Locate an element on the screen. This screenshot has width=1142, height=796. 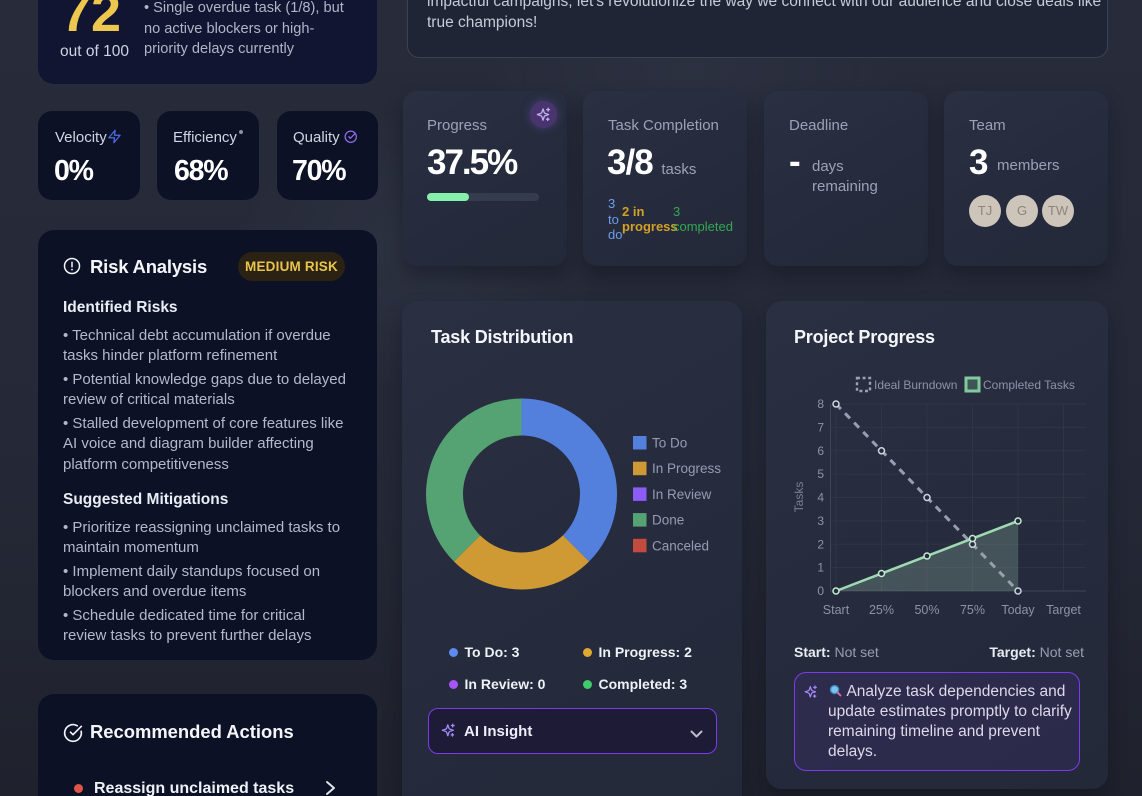
svg-text: 4 is located at coordinates (820, 498).